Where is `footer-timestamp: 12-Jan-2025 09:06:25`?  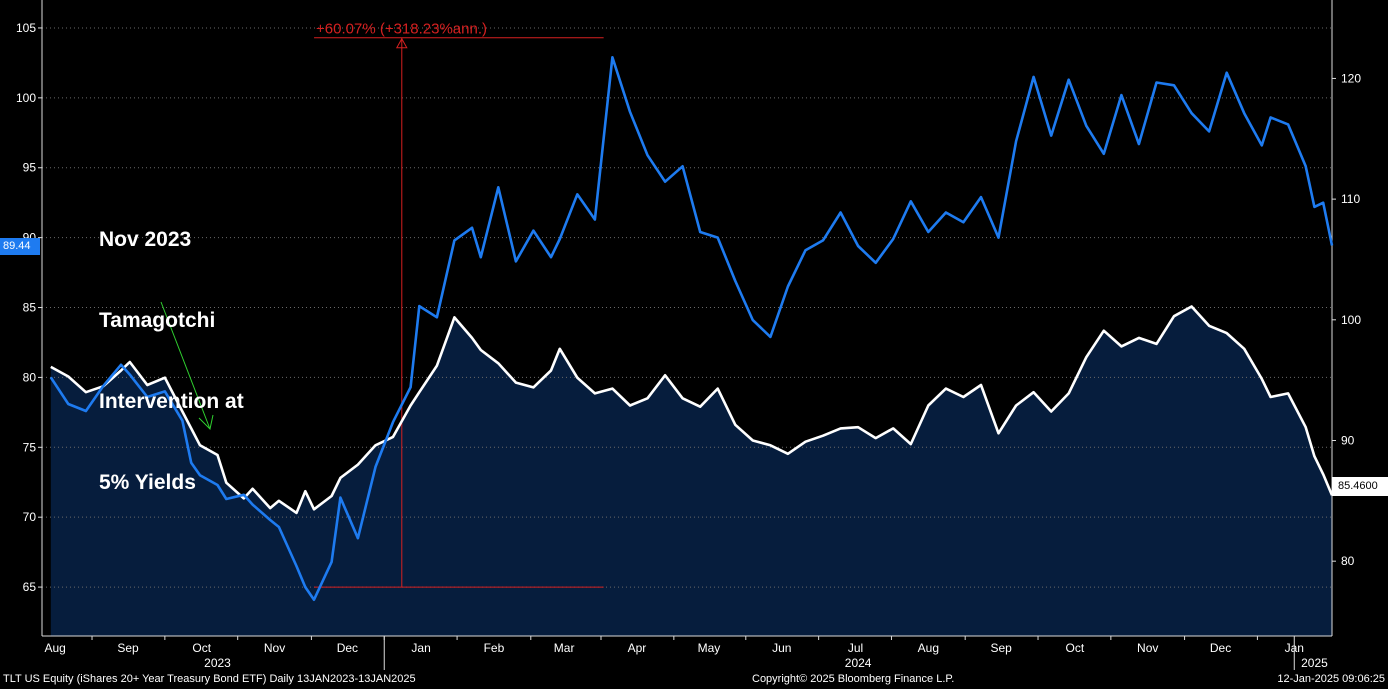 footer-timestamp: 12-Jan-2025 09:06:25 is located at coordinates (1331, 679).